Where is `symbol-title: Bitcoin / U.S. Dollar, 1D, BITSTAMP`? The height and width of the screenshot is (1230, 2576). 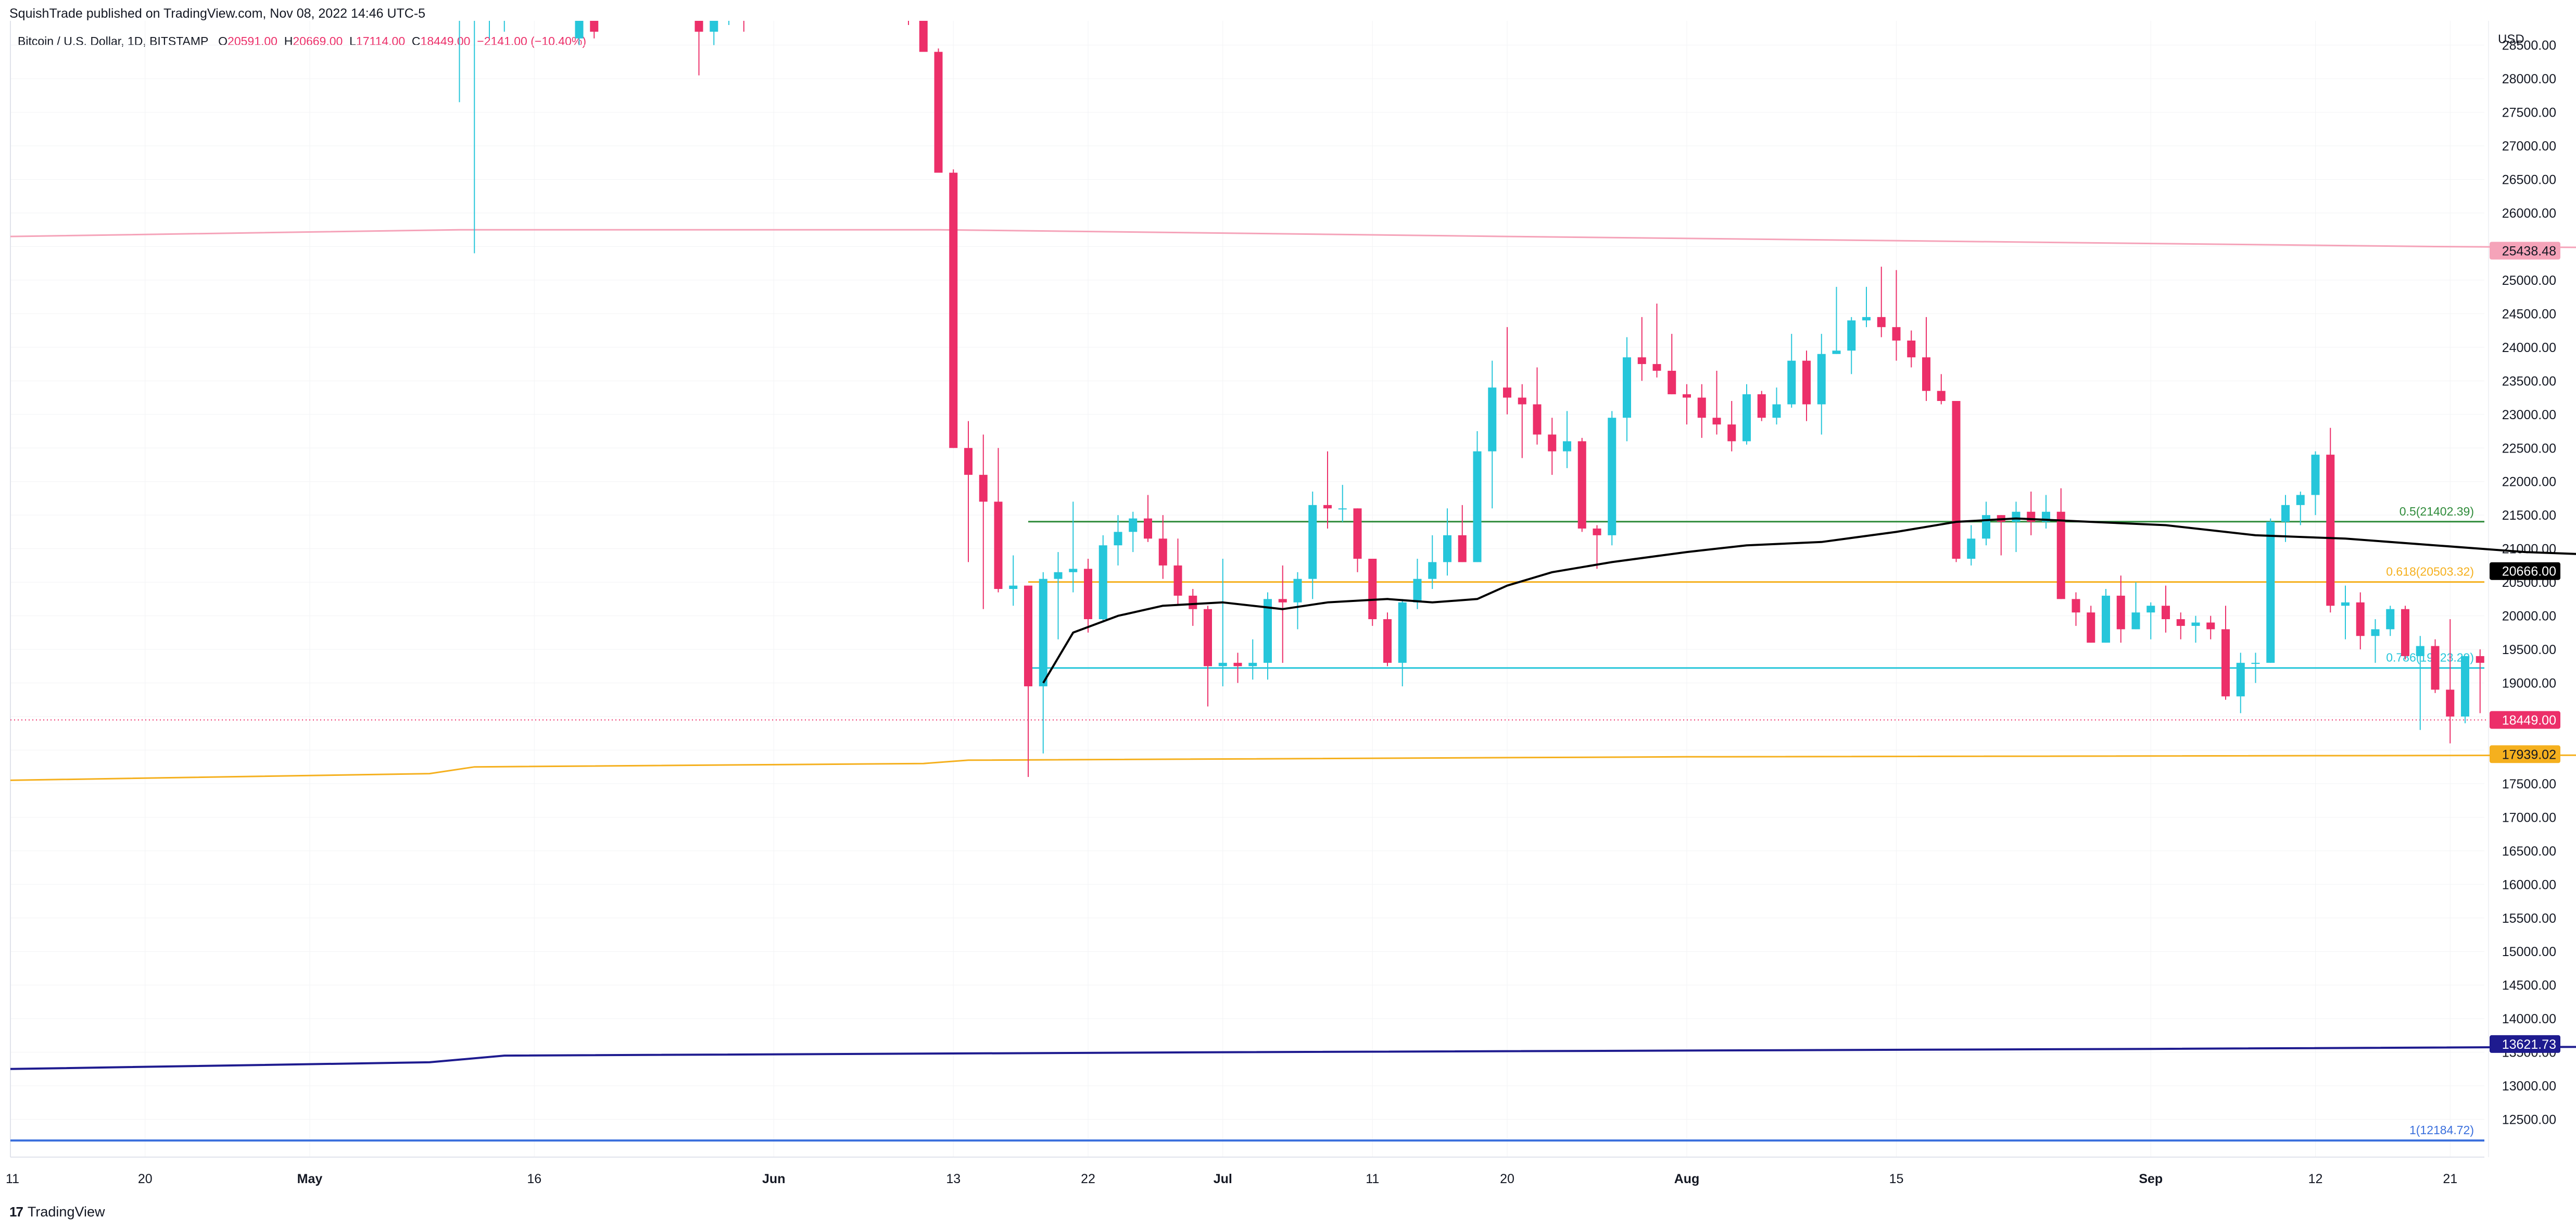 symbol-title: Bitcoin / U.S. Dollar, 1D, BITSTAMP is located at coordinates (113, 41).